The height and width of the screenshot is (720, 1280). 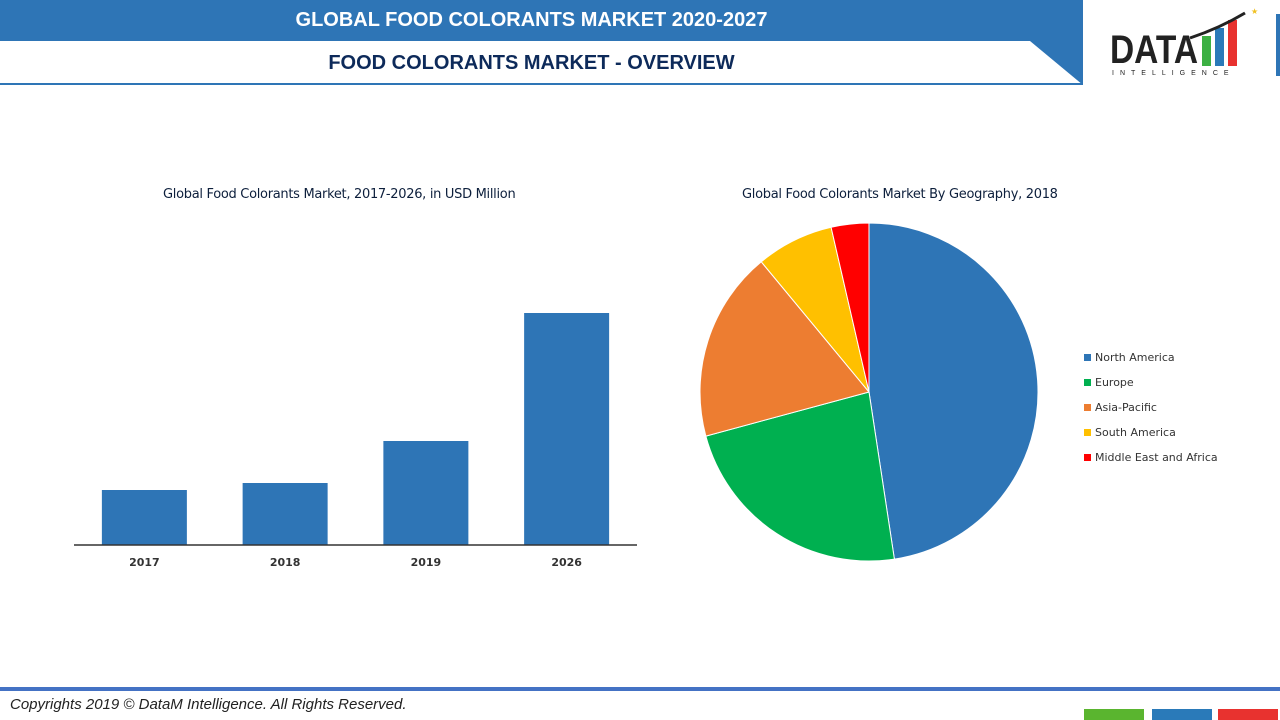 What do you see at coordinates (953, 391) in the screenshot?
I see `pie-slice-north-america` at bounding box center [953, 391].